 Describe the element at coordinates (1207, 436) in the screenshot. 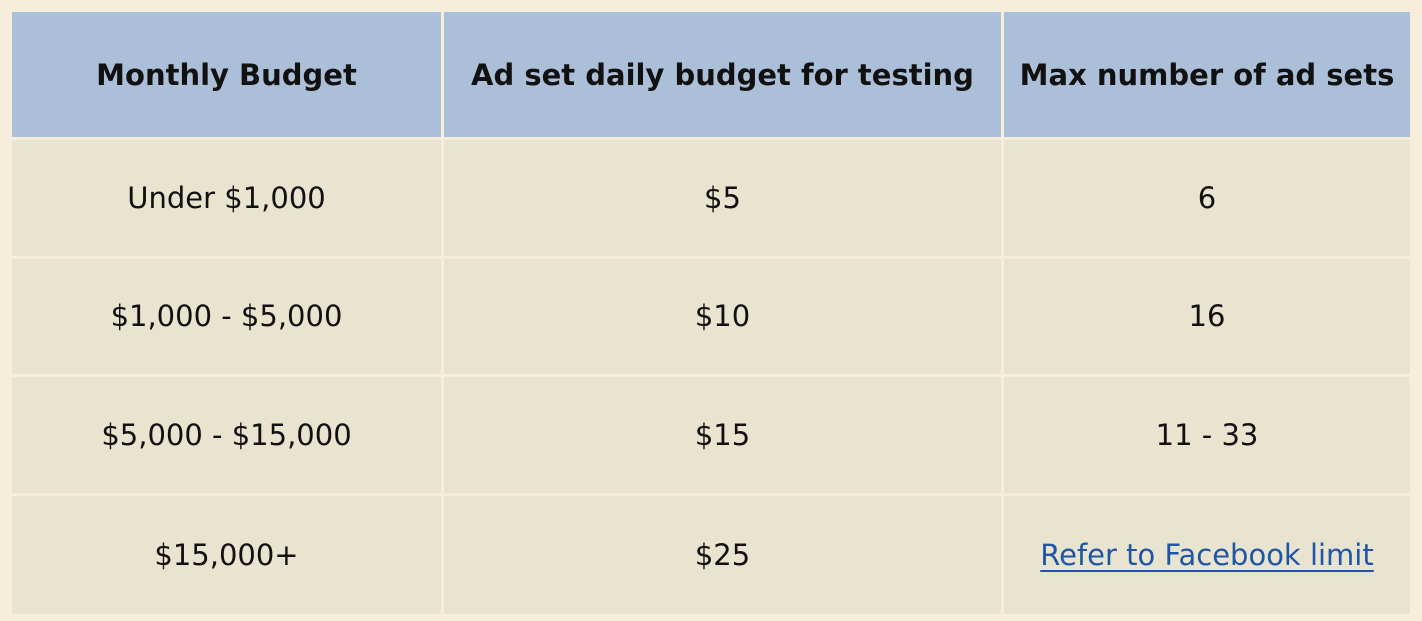

I see `max-ad-sets-cell: 11 - 33` at that location.